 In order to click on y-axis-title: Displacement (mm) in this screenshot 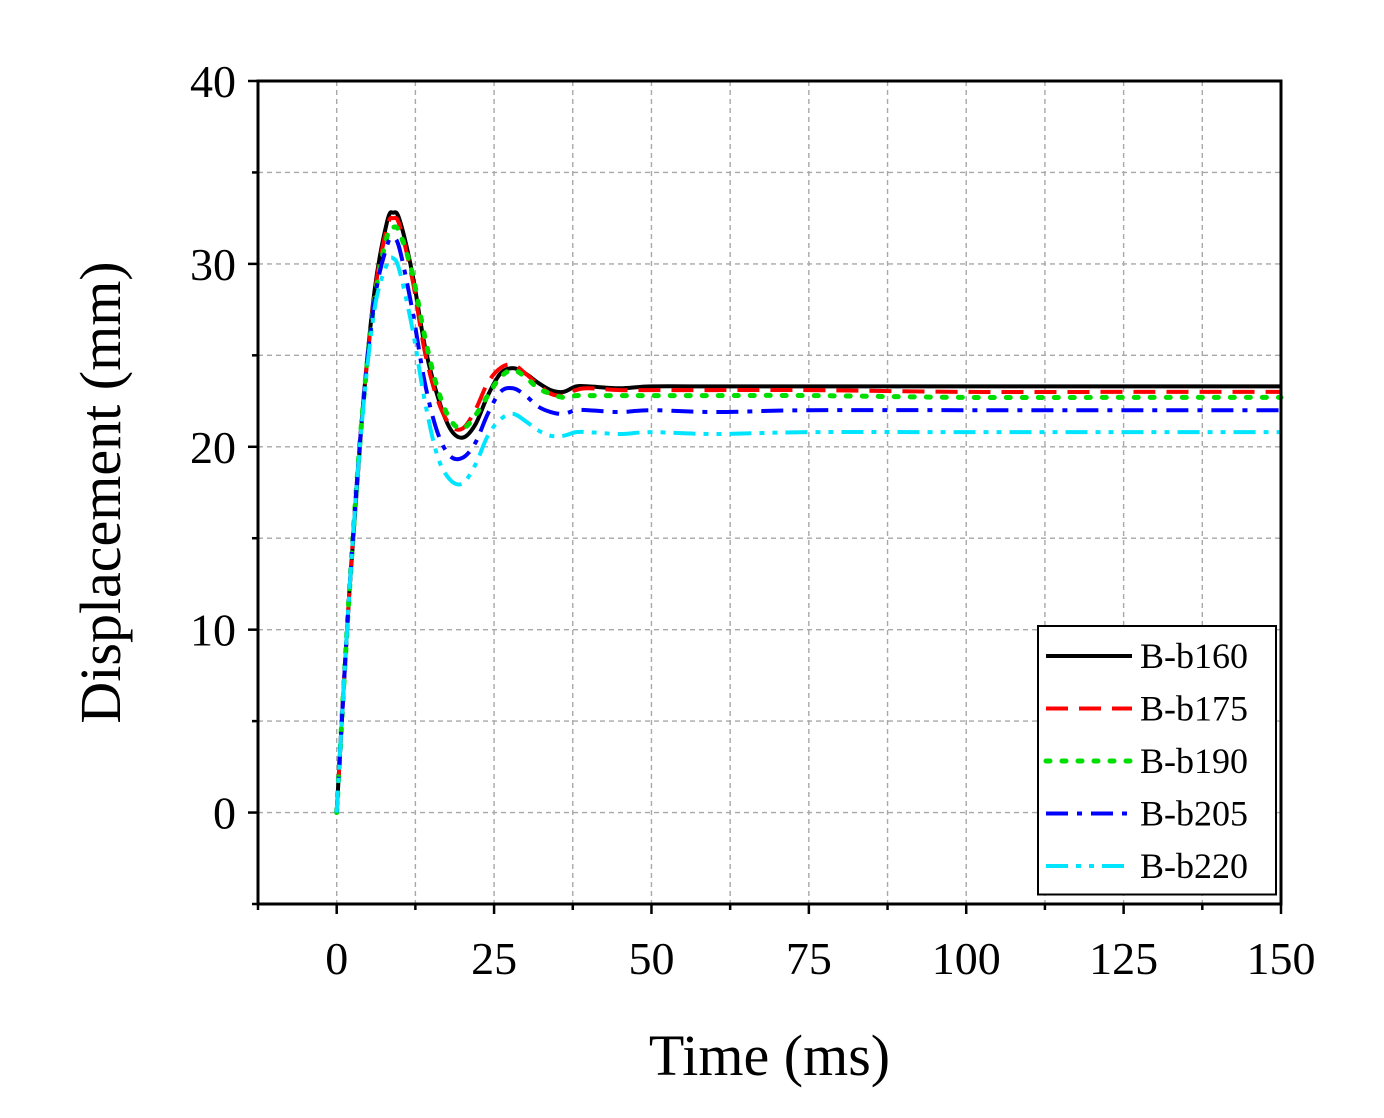, I will do `click(100, 492)`.